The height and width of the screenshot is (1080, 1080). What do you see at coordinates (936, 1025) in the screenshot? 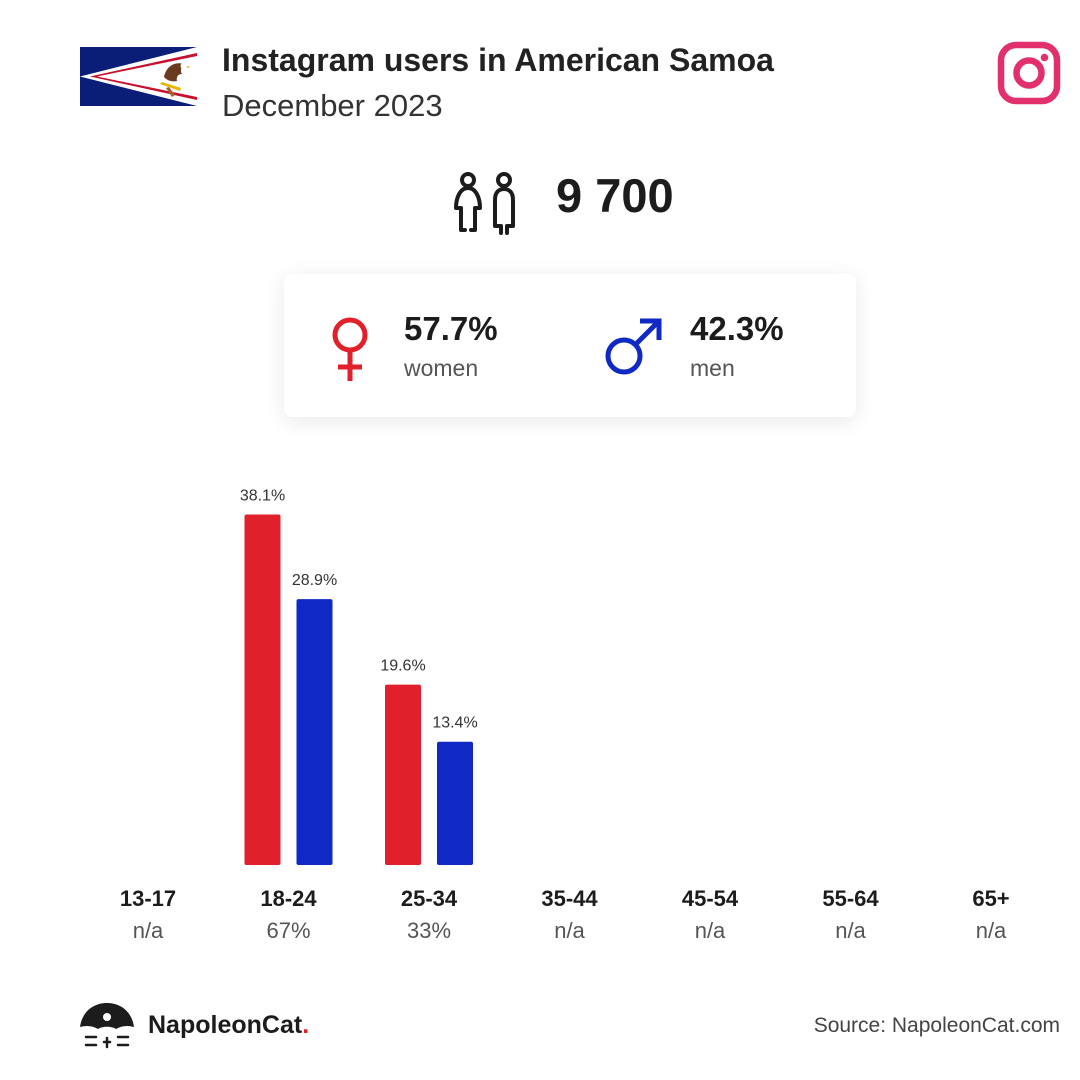
I see `source-credit: Source: NapoleonCat.com` at bounding box center [936, 1025].